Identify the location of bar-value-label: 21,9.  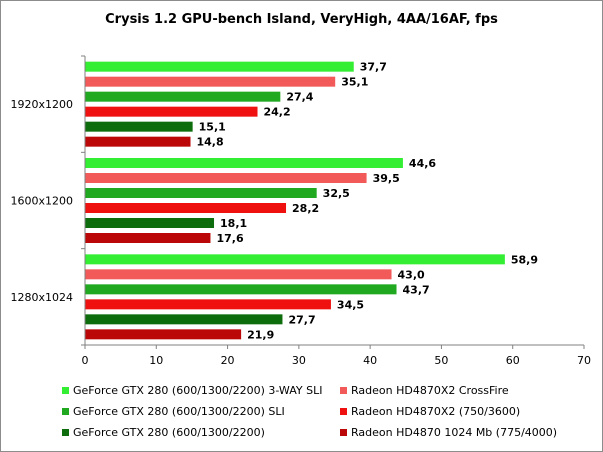
(260, 334).